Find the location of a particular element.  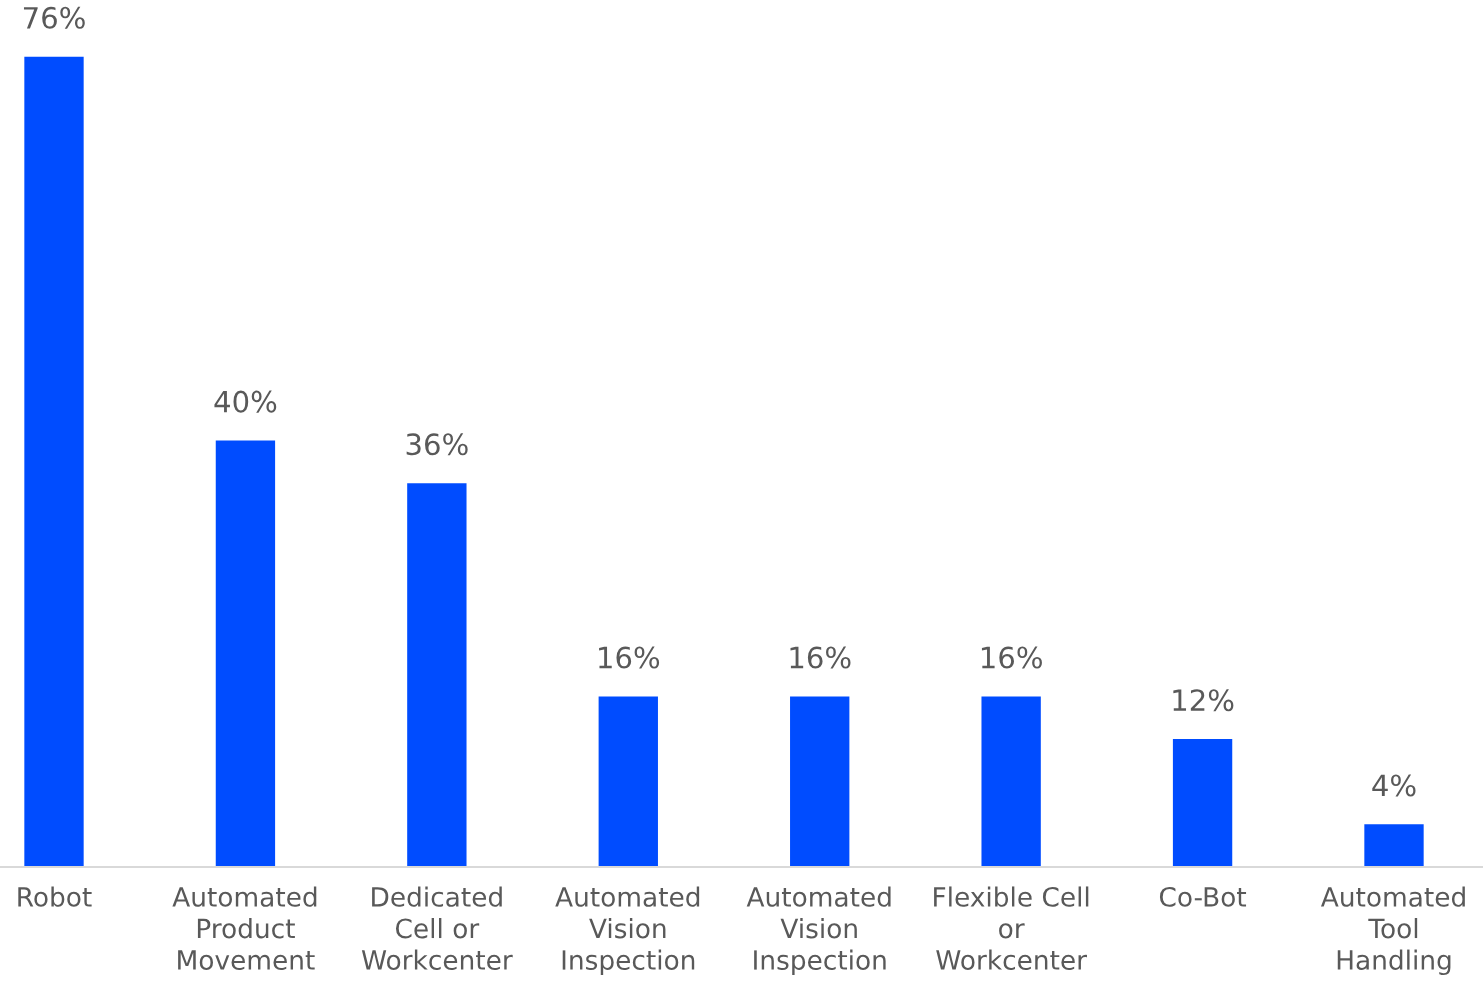

x-tick-label: Dedicated Cell or Workcenter is located at coordinates (437, 928).